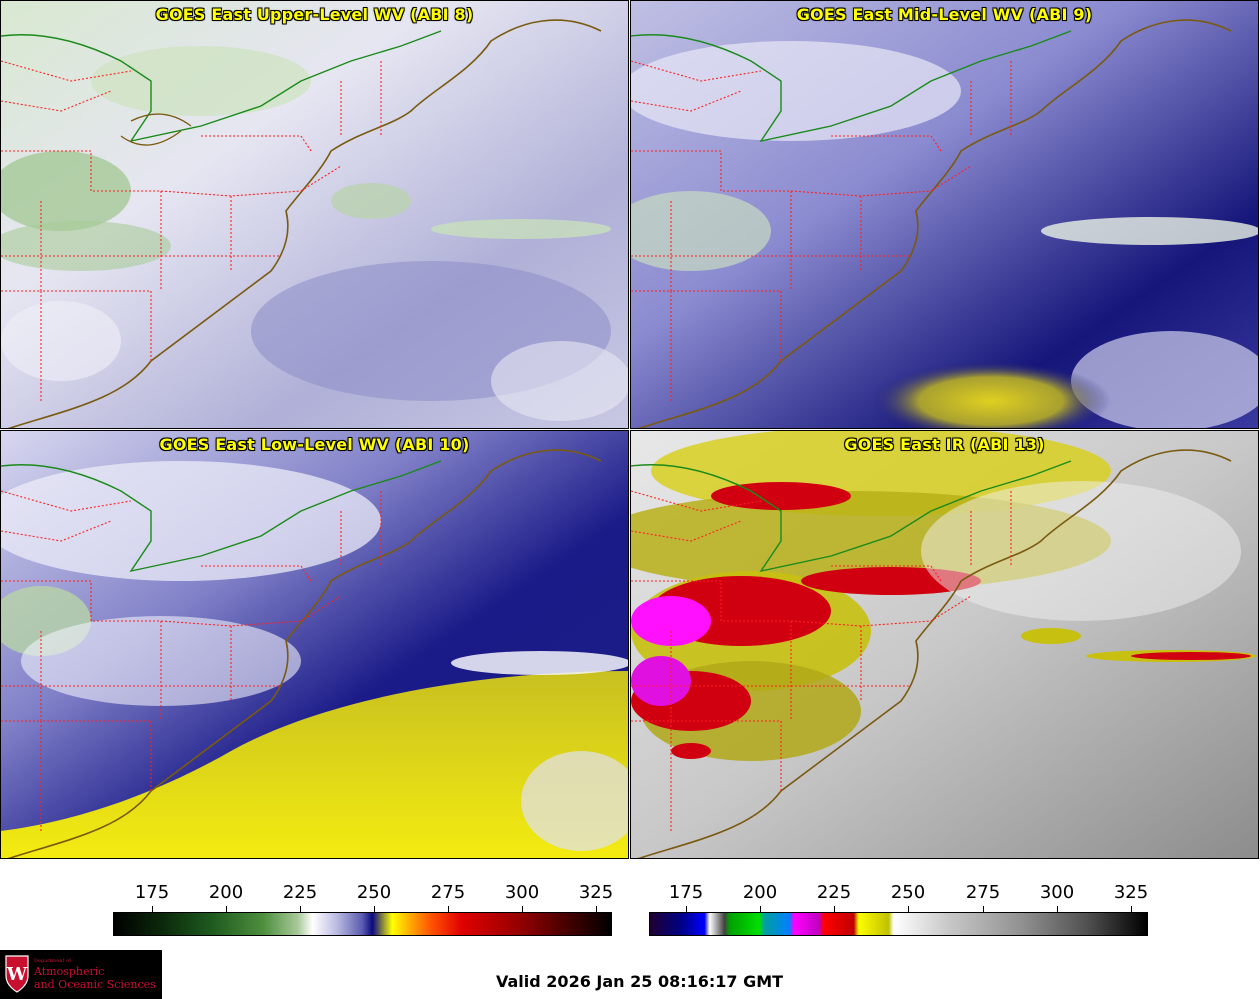  I want to click on panel-title: GOES East Upper-Level WV (ABI 8), so click(314, 14).